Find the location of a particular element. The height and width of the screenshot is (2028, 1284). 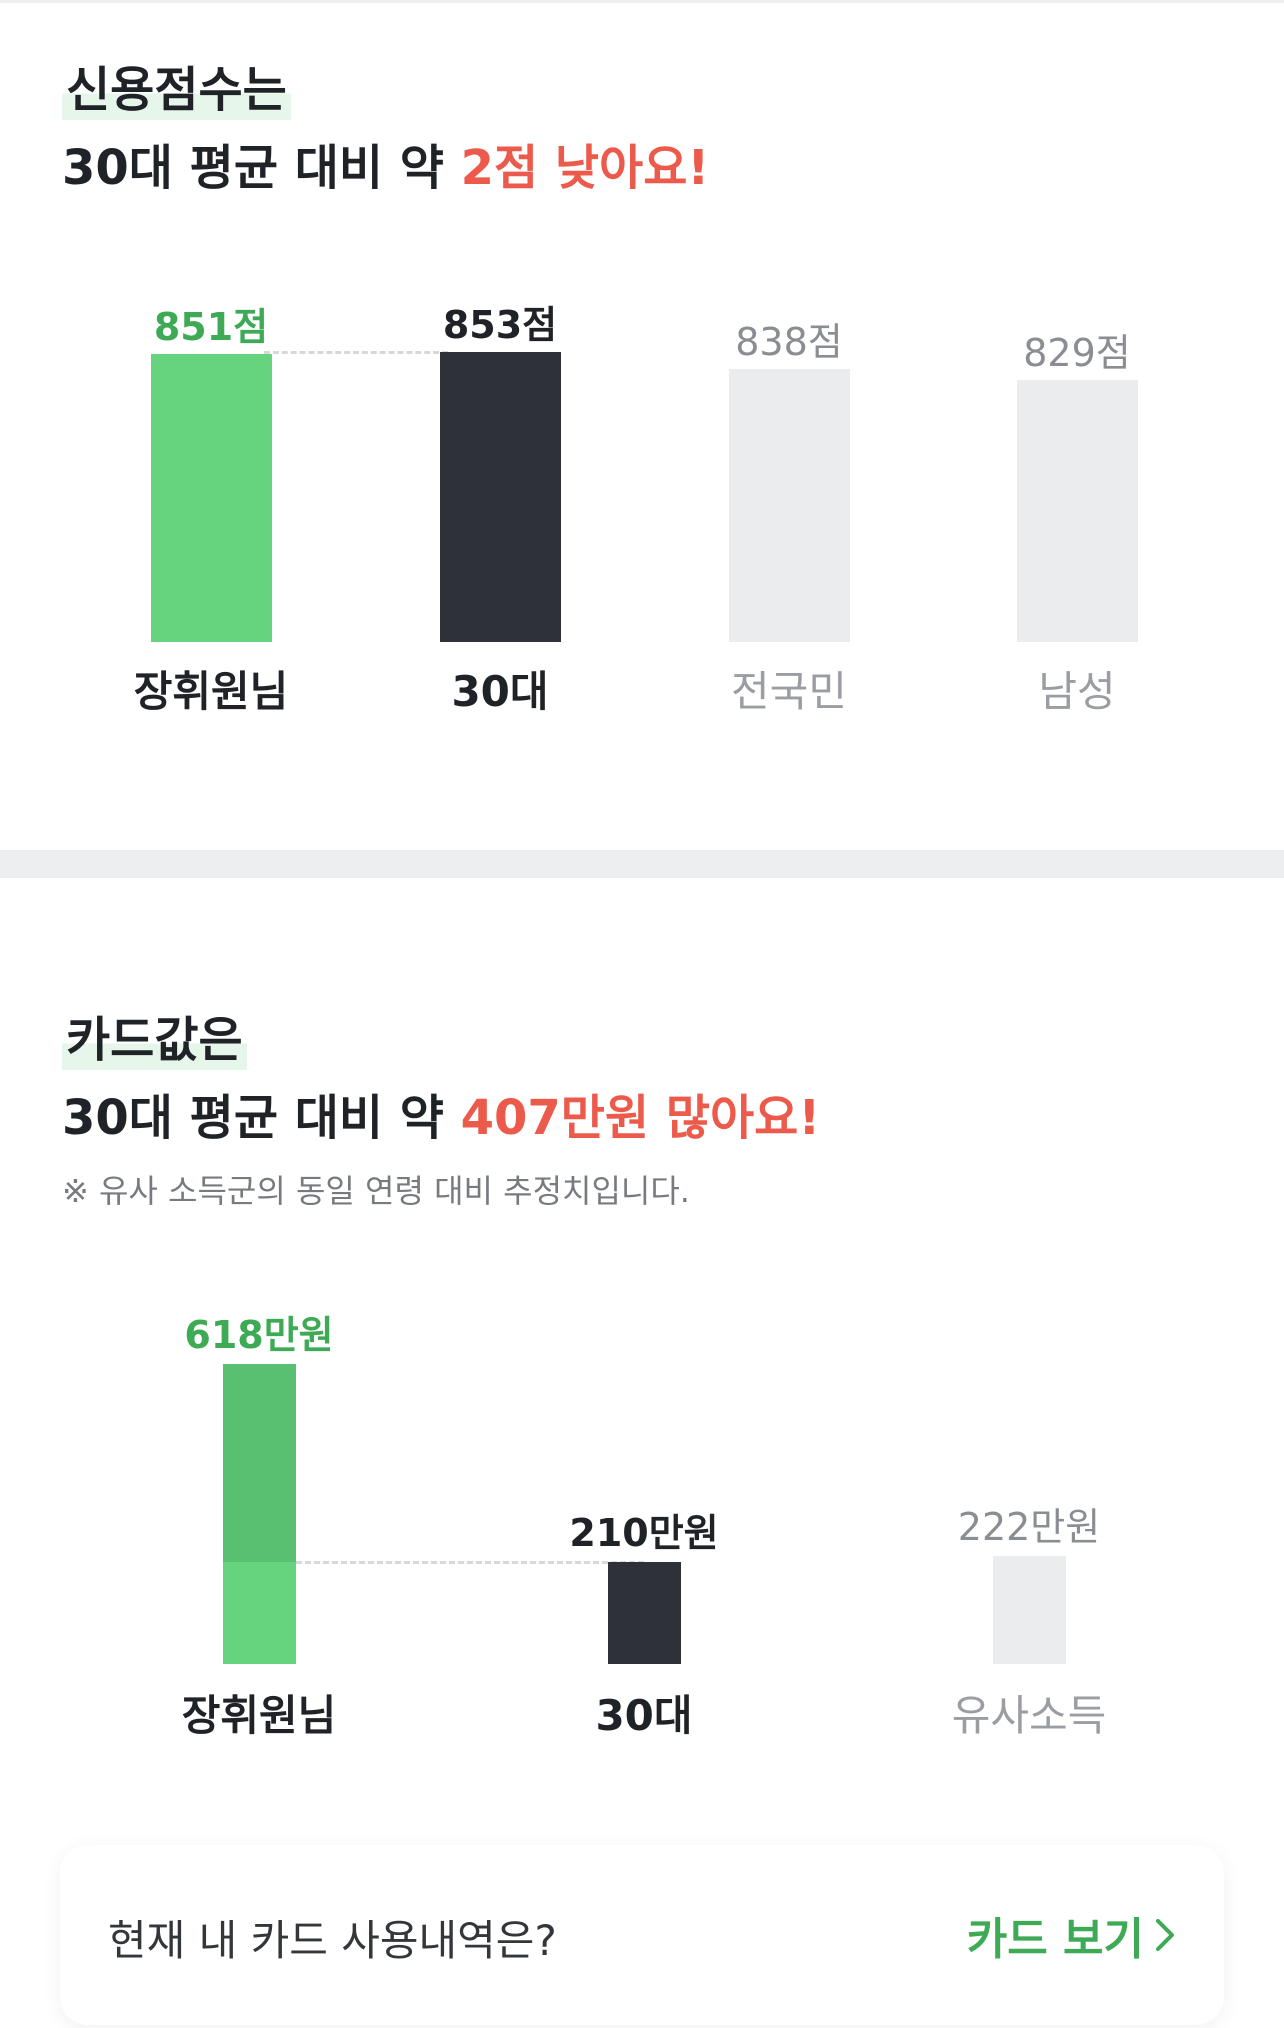

card-history-card: 현재 내 카드 사용내역은? 카드 보기 is located at coordinates (642, 1935).